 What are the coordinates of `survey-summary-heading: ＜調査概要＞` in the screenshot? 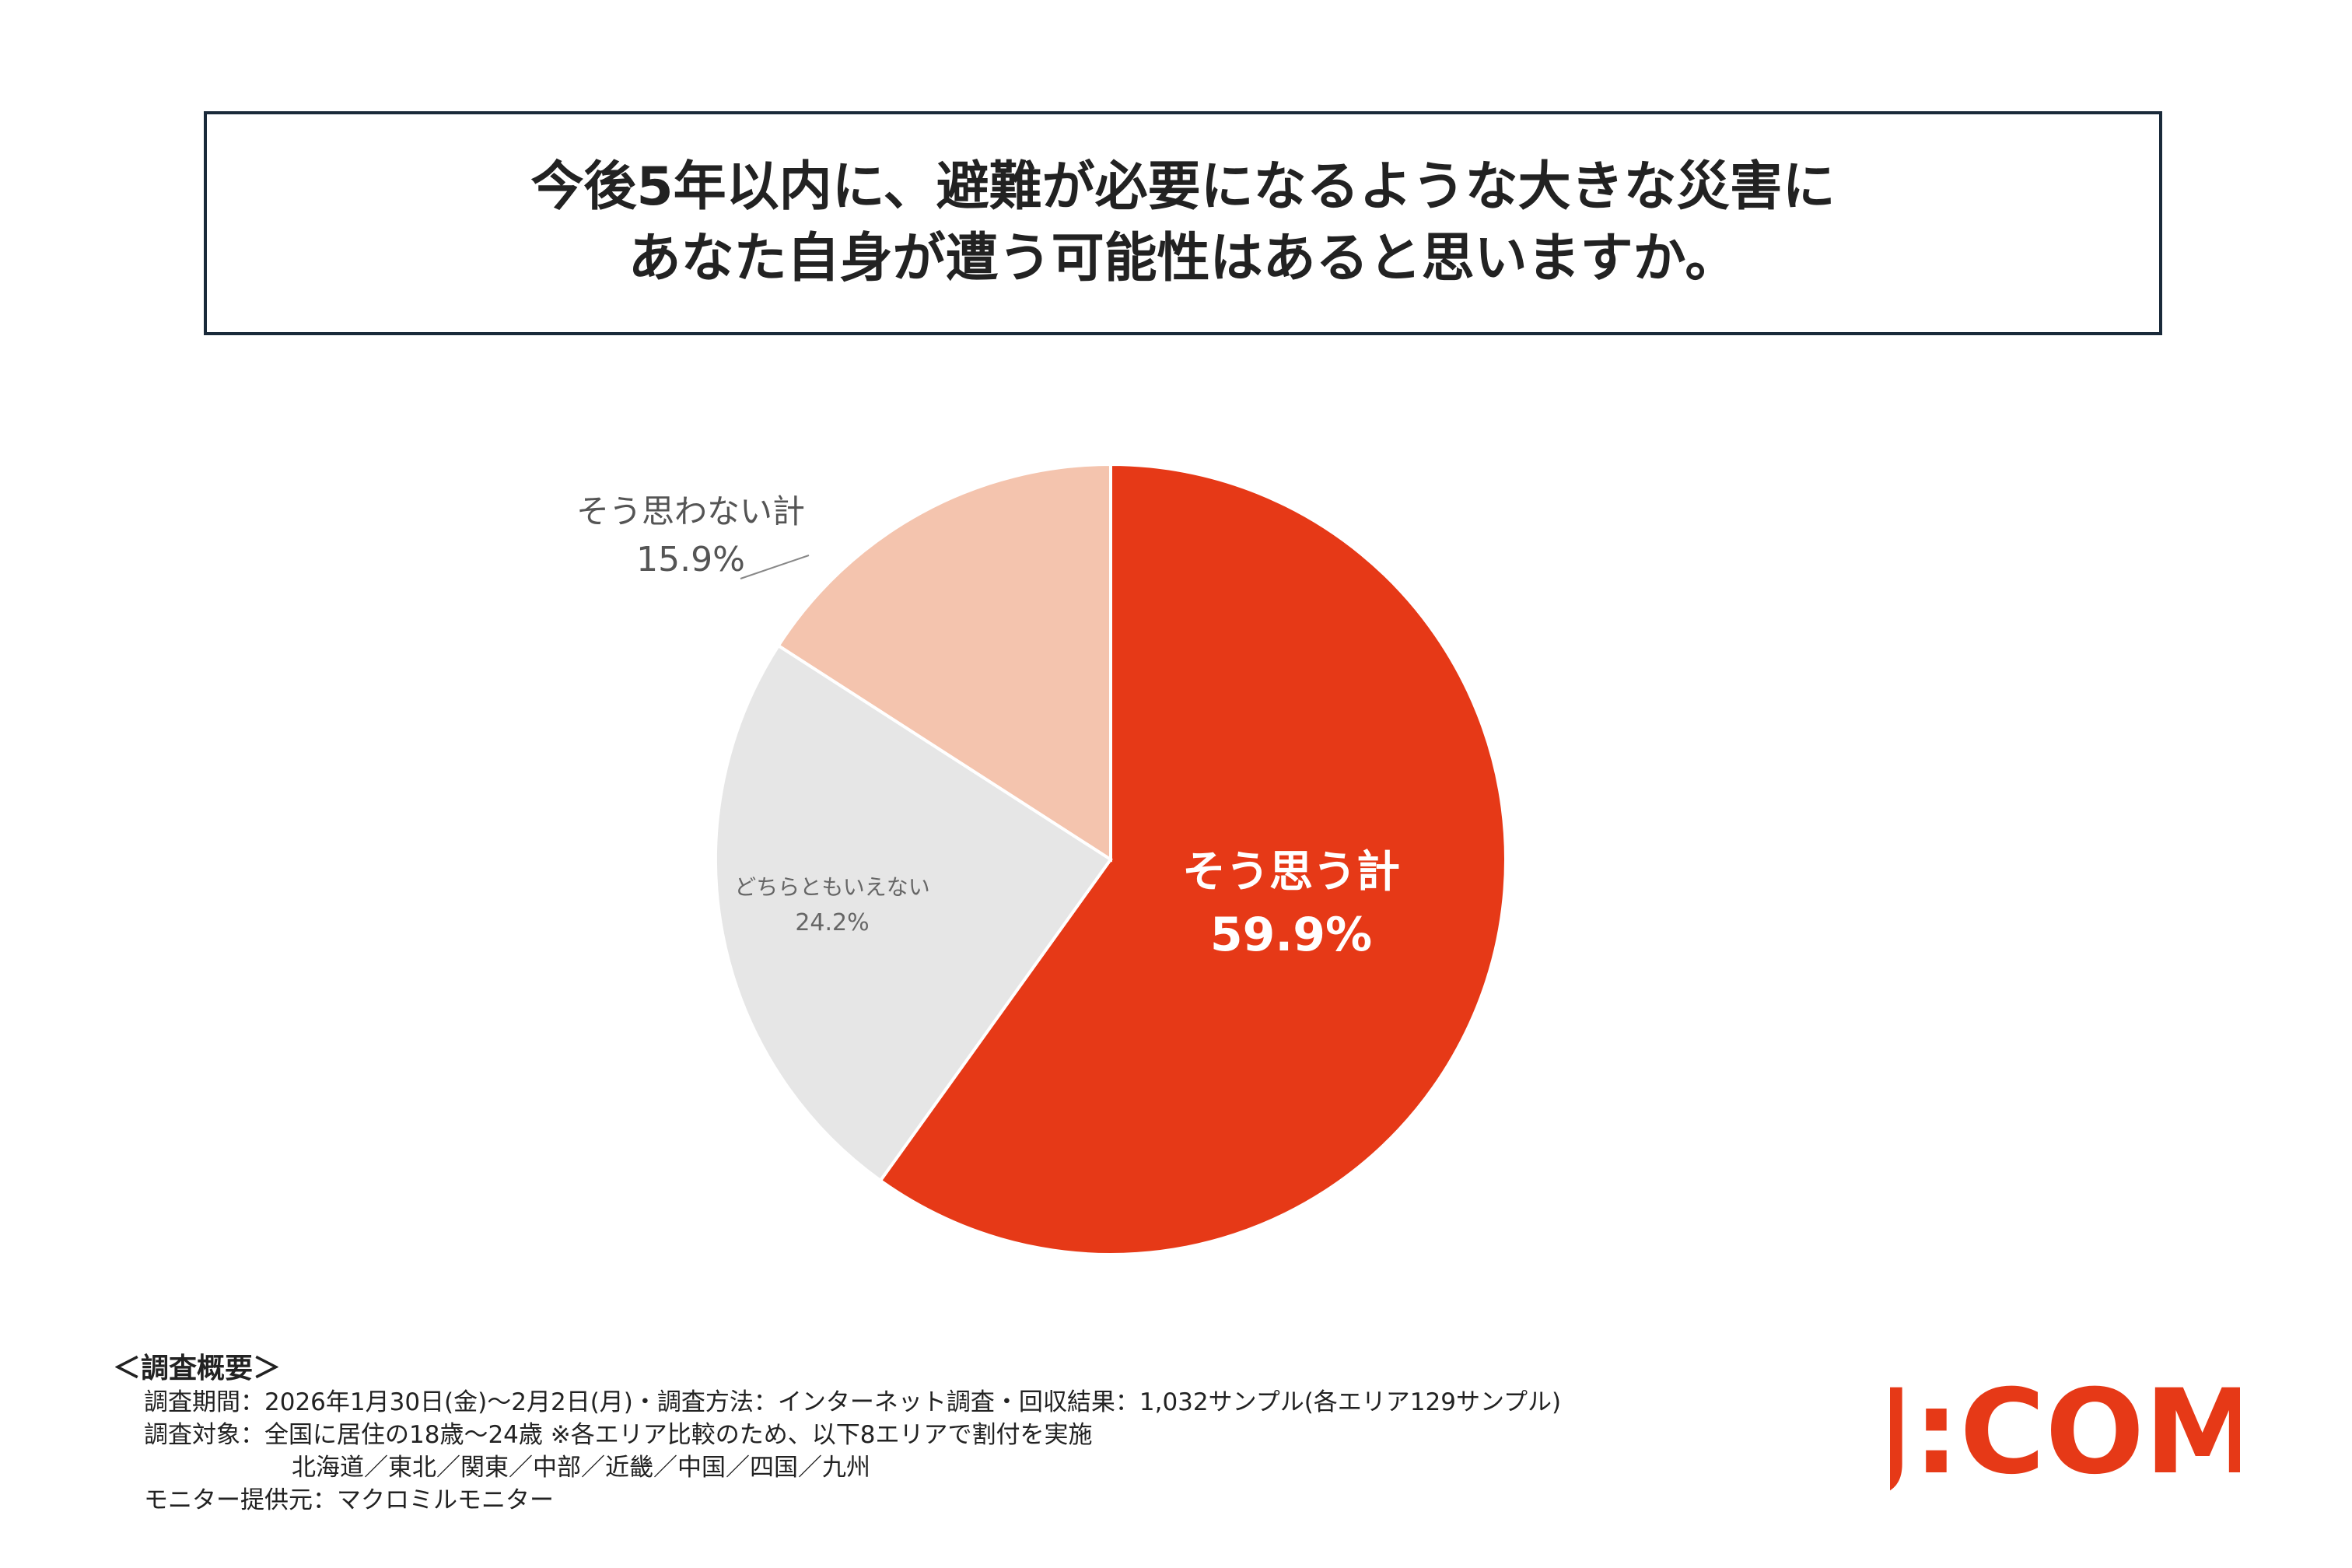 It's located at (198, 1369).